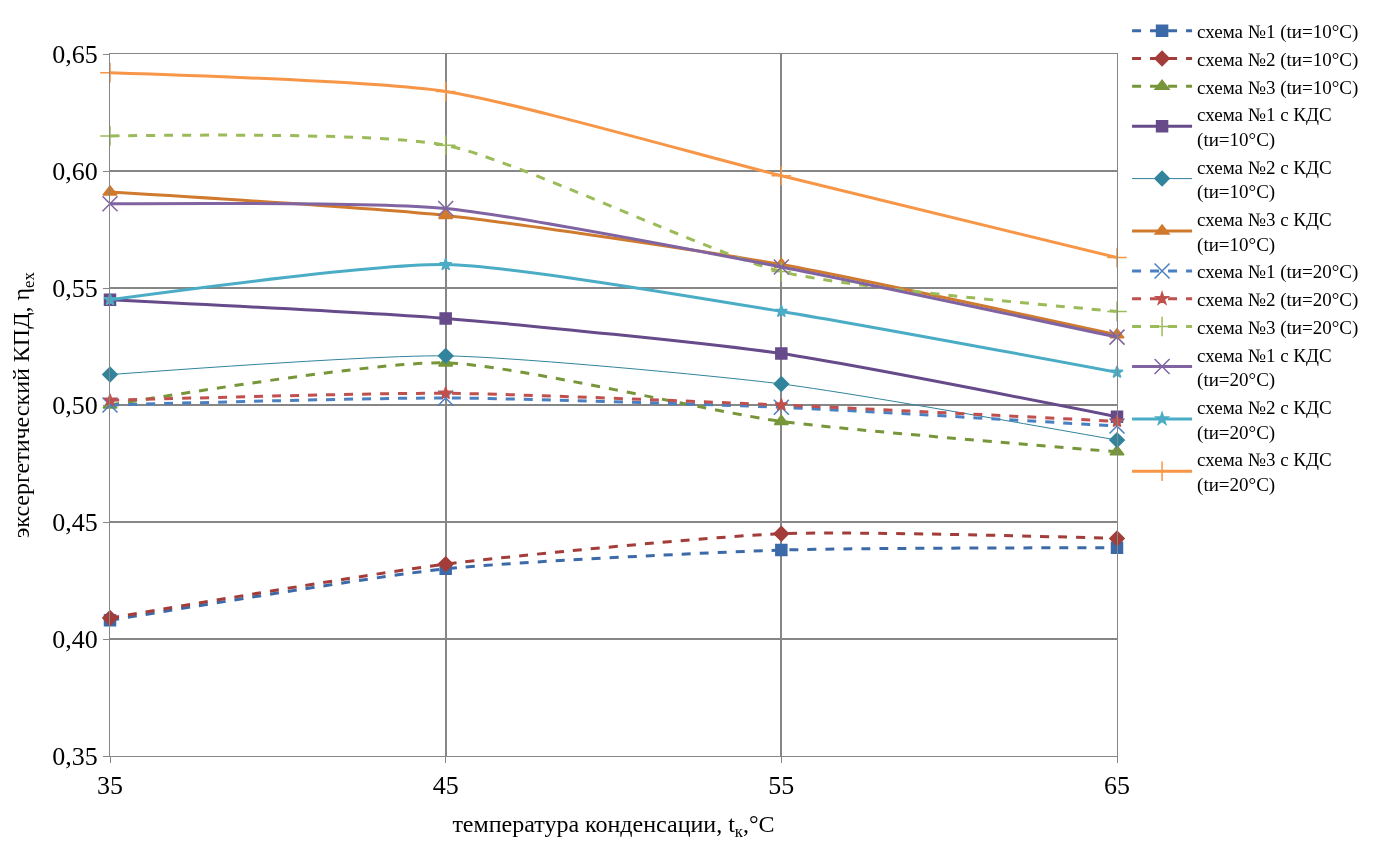 The height and width of the screenshot is (846, 1376). Describe the element at coordinates (75, 172) in the screenshot. I see `y-tick-label: 0,60` at that location.